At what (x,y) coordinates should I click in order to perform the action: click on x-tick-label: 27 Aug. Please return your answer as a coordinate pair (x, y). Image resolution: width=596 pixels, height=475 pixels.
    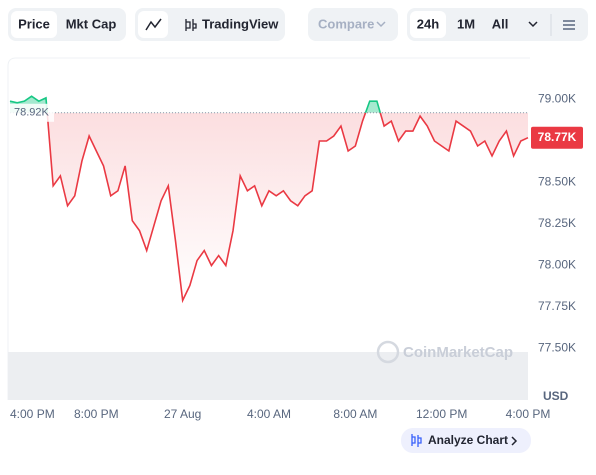
    Looking at the image, I should click on (182, 414).